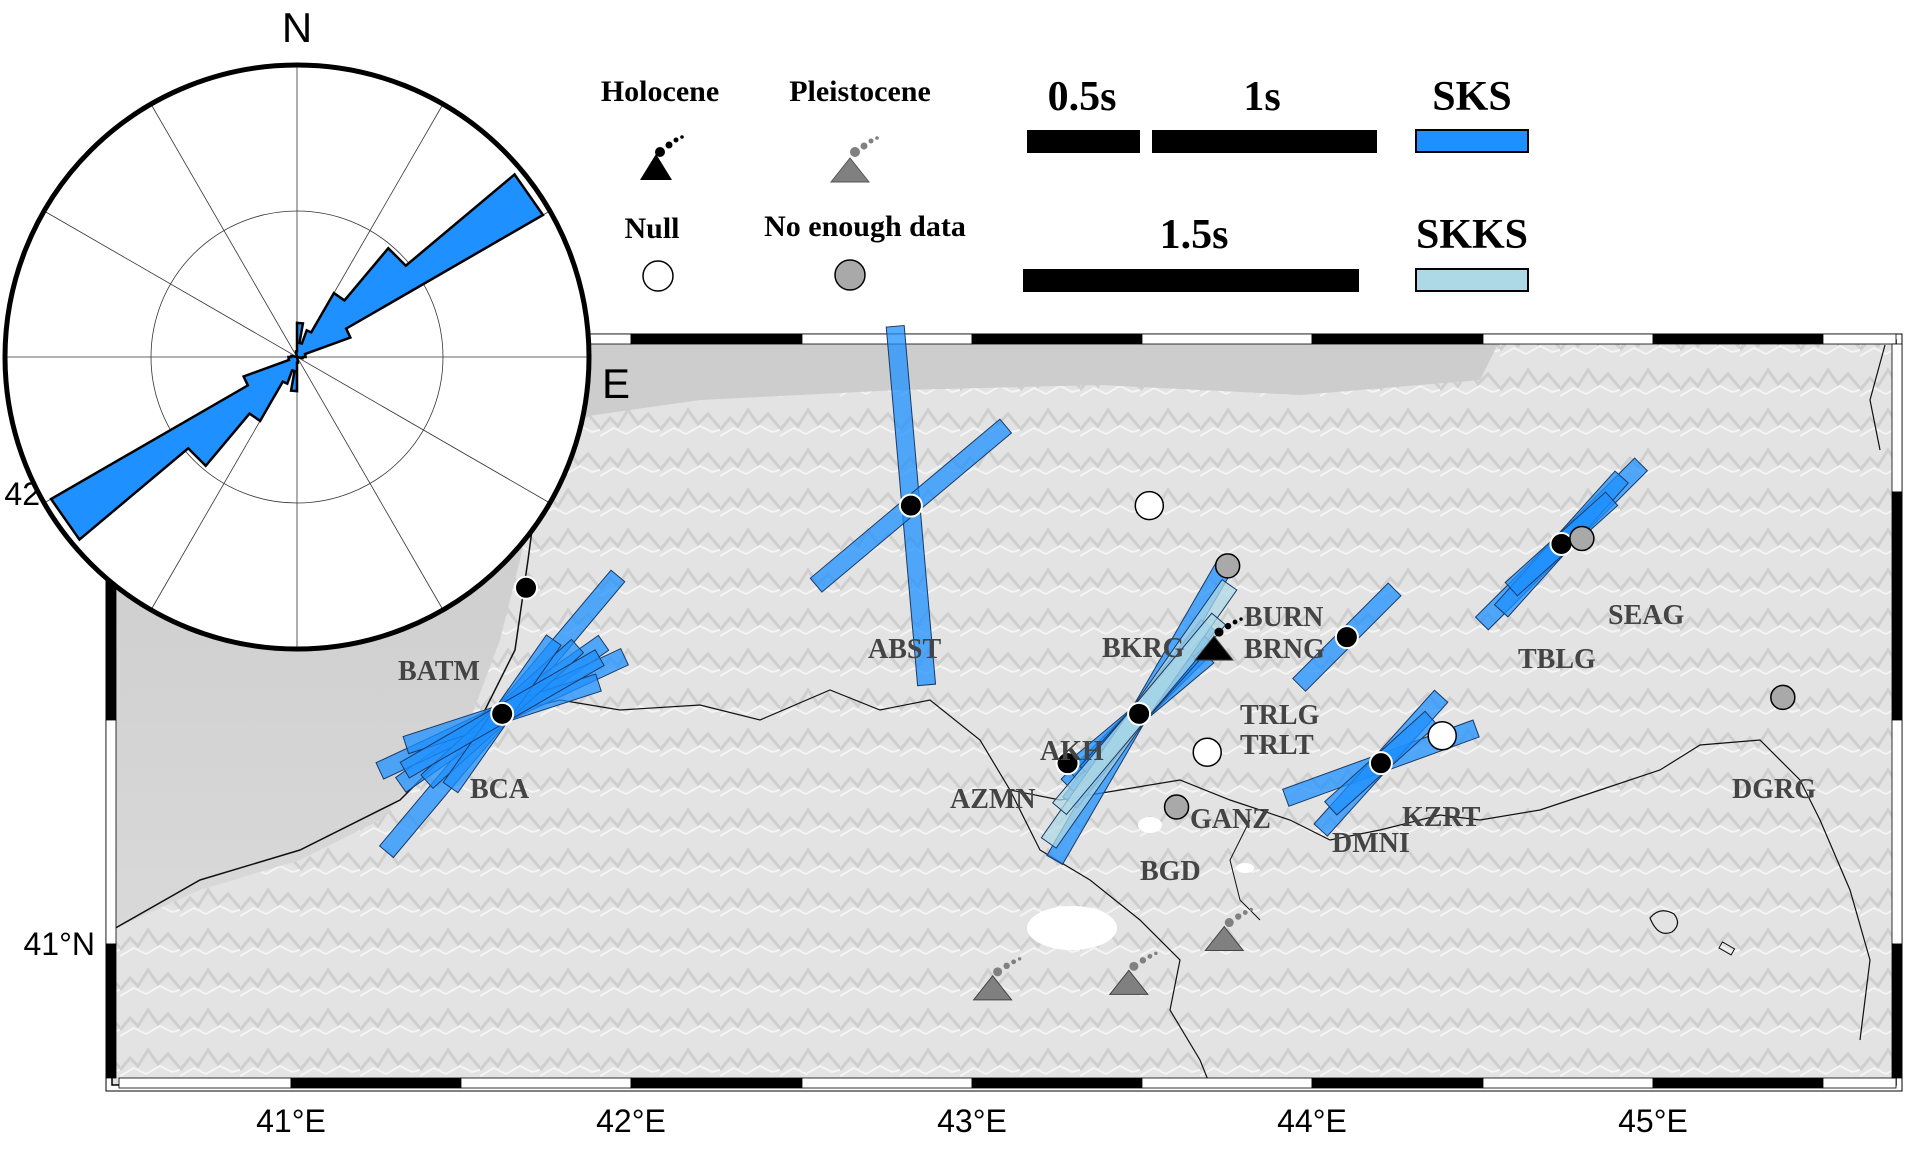  Describe the element at coordinates (854, 159) in the screenshot. I see `legend-pleistocene-icon` at that location.